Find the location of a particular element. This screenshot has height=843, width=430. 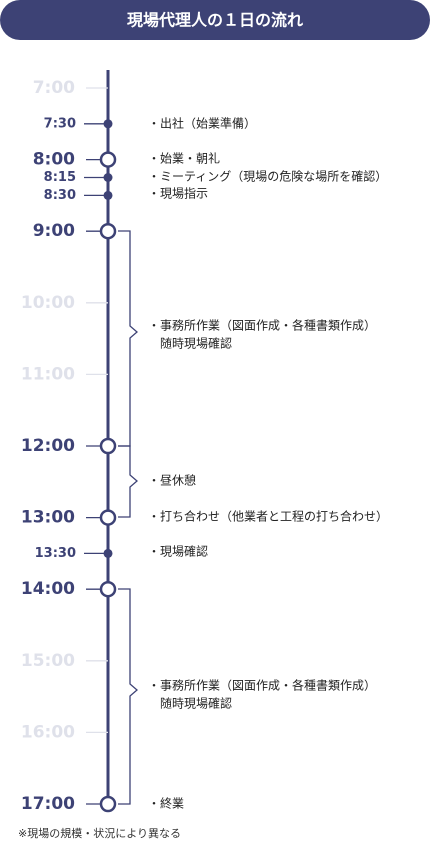

time-label: 8:30 is located at coordinates (60, 195).